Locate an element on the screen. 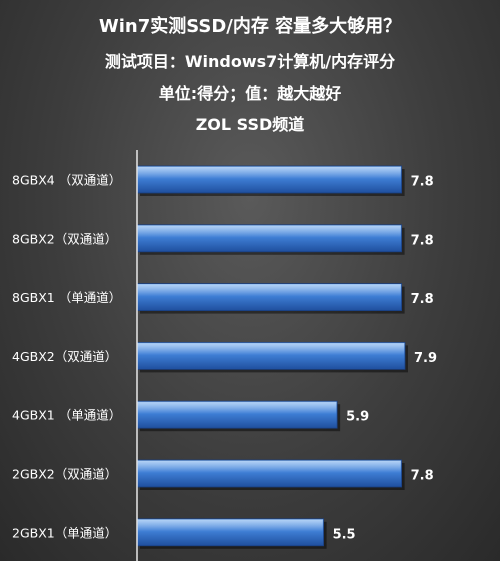  data-label-6: 5.5 is located at coordinates (344, 534).